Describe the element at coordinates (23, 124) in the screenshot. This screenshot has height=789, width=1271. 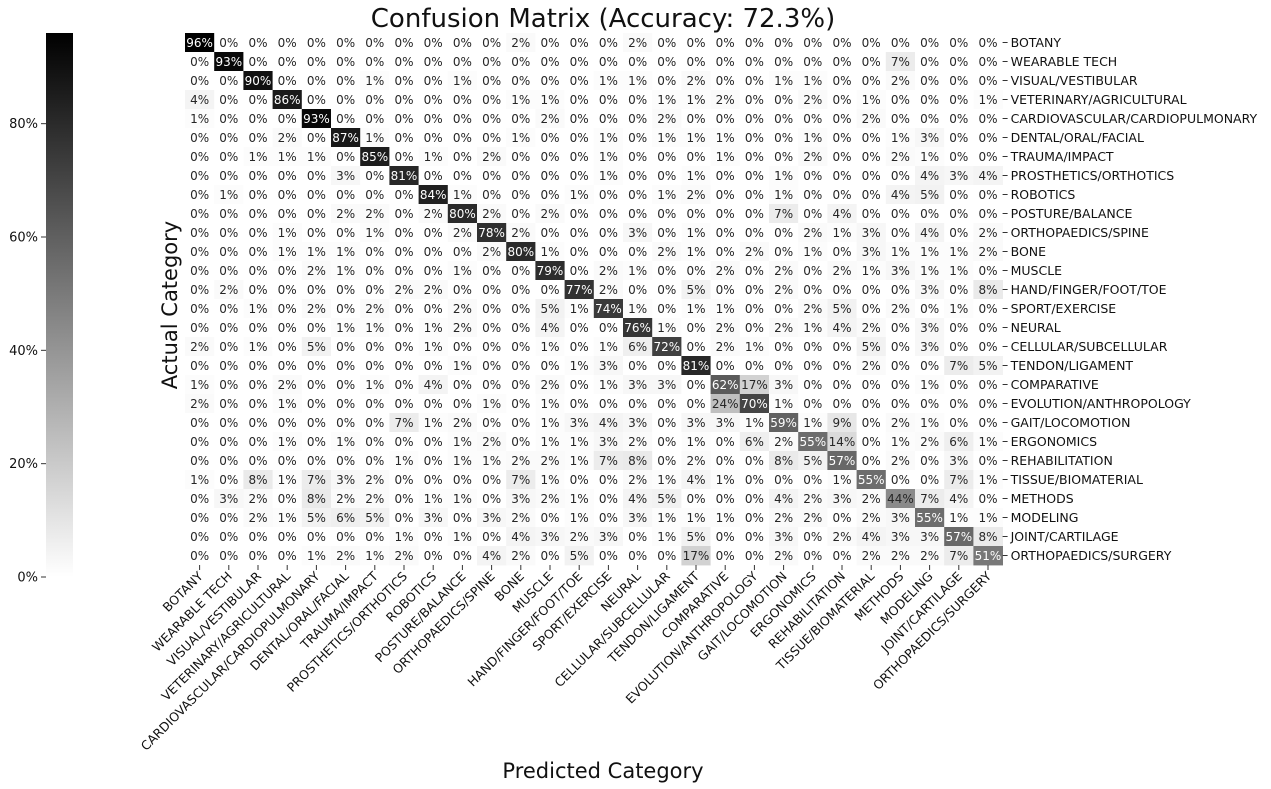
I see `colorbar-tick-label: 80%` at that location.